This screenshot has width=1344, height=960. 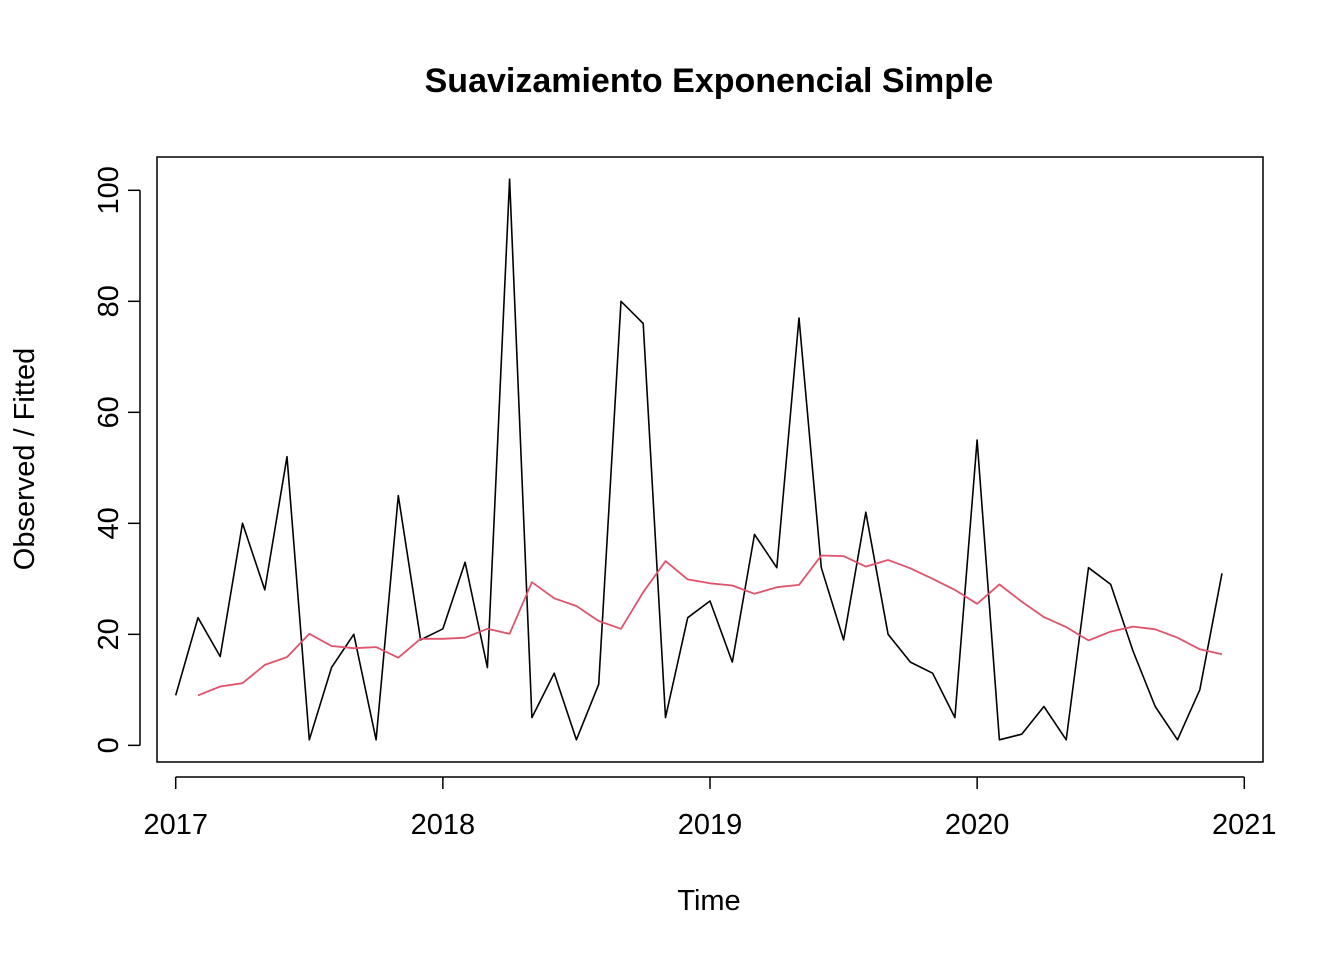 What do you see at coordinates (1244, 825) in the screenshot?
I see `x-tick-label-2021: 2021` at bounding box center [1244, 825].